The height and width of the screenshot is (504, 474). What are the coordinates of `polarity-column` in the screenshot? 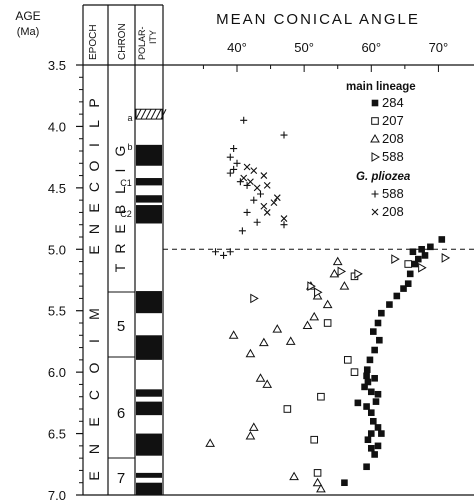 It's located at (151, 301).